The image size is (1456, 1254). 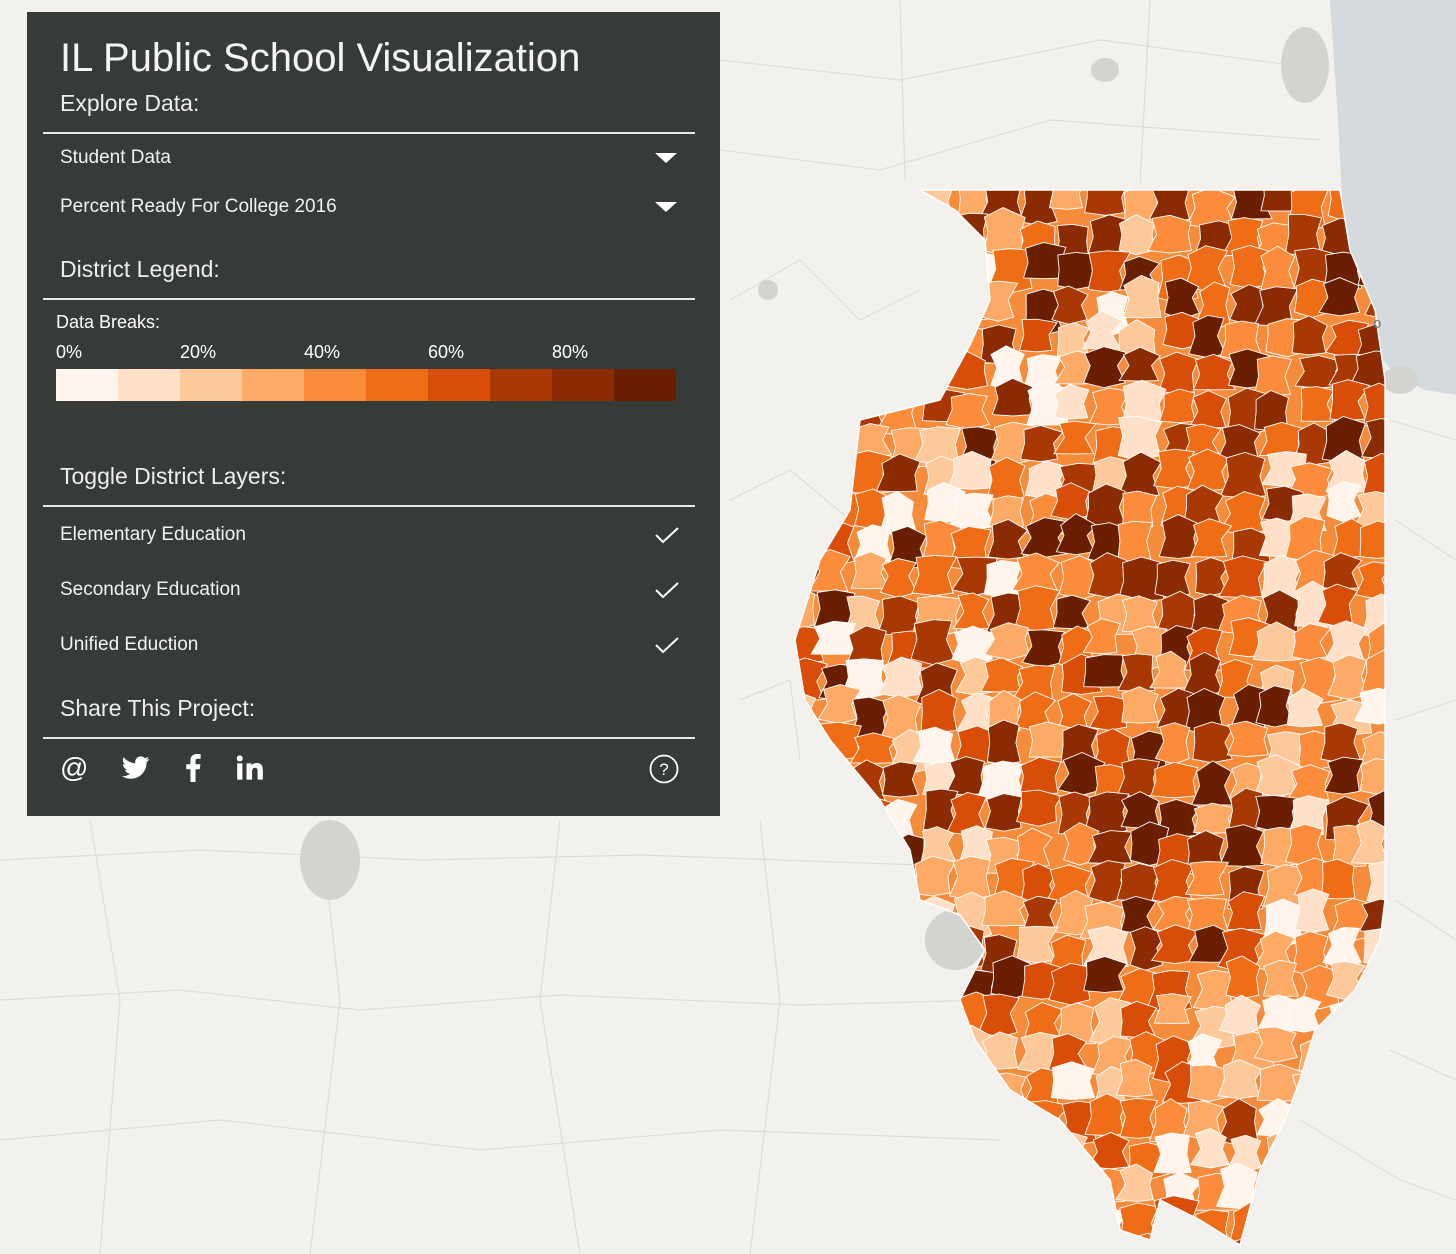 What do you see at coordinates (370, 535) in the screenshot?
I see `layer-toggle-elementary: Elementary Education` at bounding box center [370, 535].